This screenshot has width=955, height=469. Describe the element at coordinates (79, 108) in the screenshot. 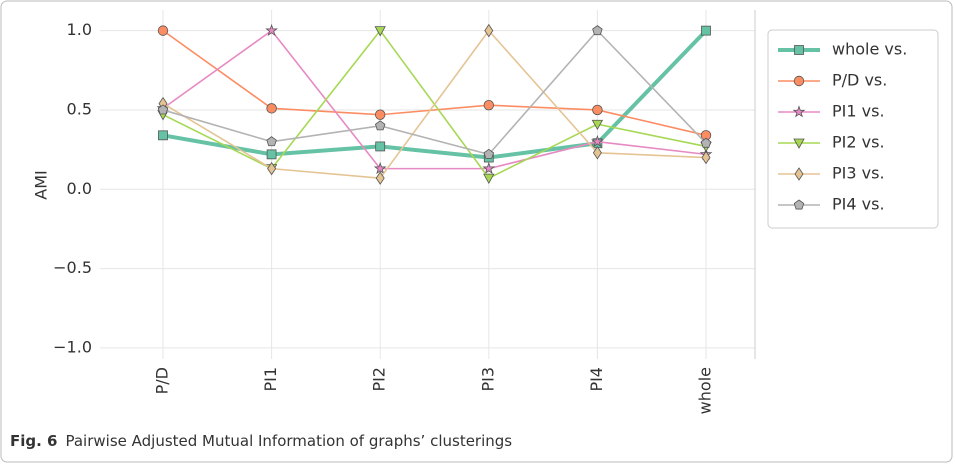

I see `y-tick-label: 0.5` at that location.